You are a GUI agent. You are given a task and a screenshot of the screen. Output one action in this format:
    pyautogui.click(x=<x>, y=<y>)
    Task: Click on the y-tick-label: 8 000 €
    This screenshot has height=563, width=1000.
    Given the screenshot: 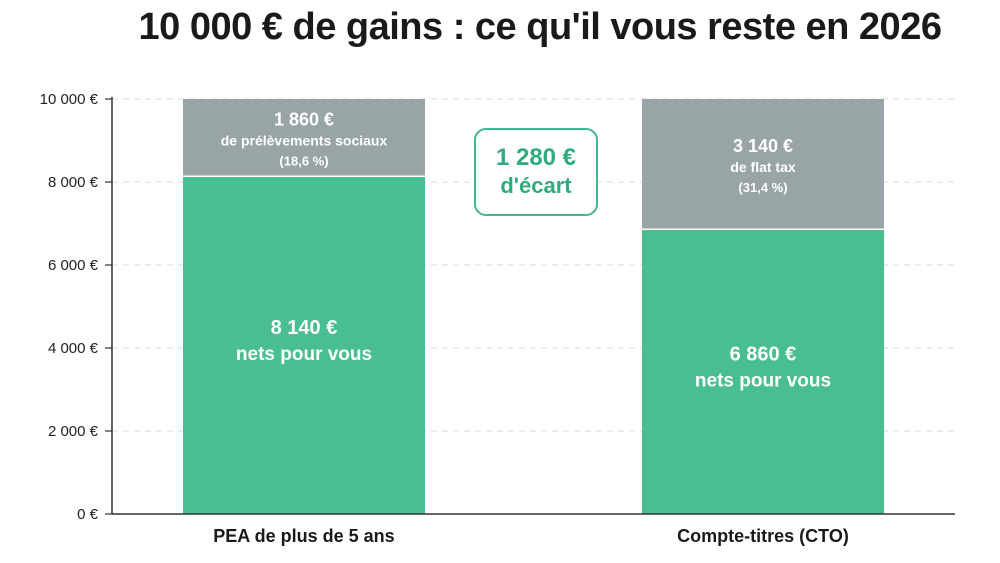 What is the action you would take?
    pyautogui.click(x=73, y=182)
    